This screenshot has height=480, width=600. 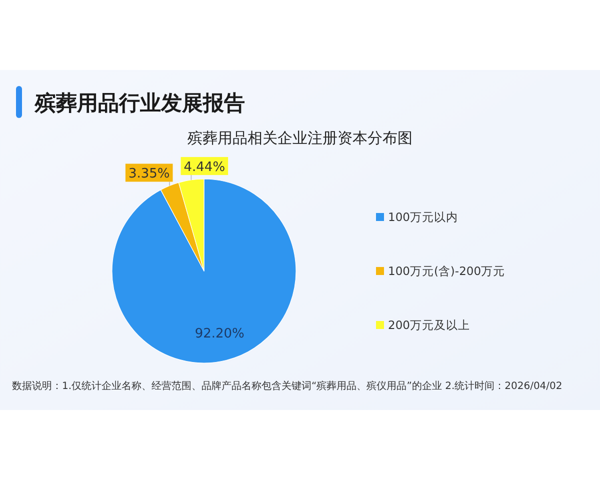 What do you see at coordinates (288, 386) in the screenshot?
I see `text: 数据说明：1.仅统计企业名称、经营范围、品牌产品名称包含关键词“殡葬用品、殡仪用品”的企业 2.统计时间：2026/04/02` at bounding box center [288, 386].